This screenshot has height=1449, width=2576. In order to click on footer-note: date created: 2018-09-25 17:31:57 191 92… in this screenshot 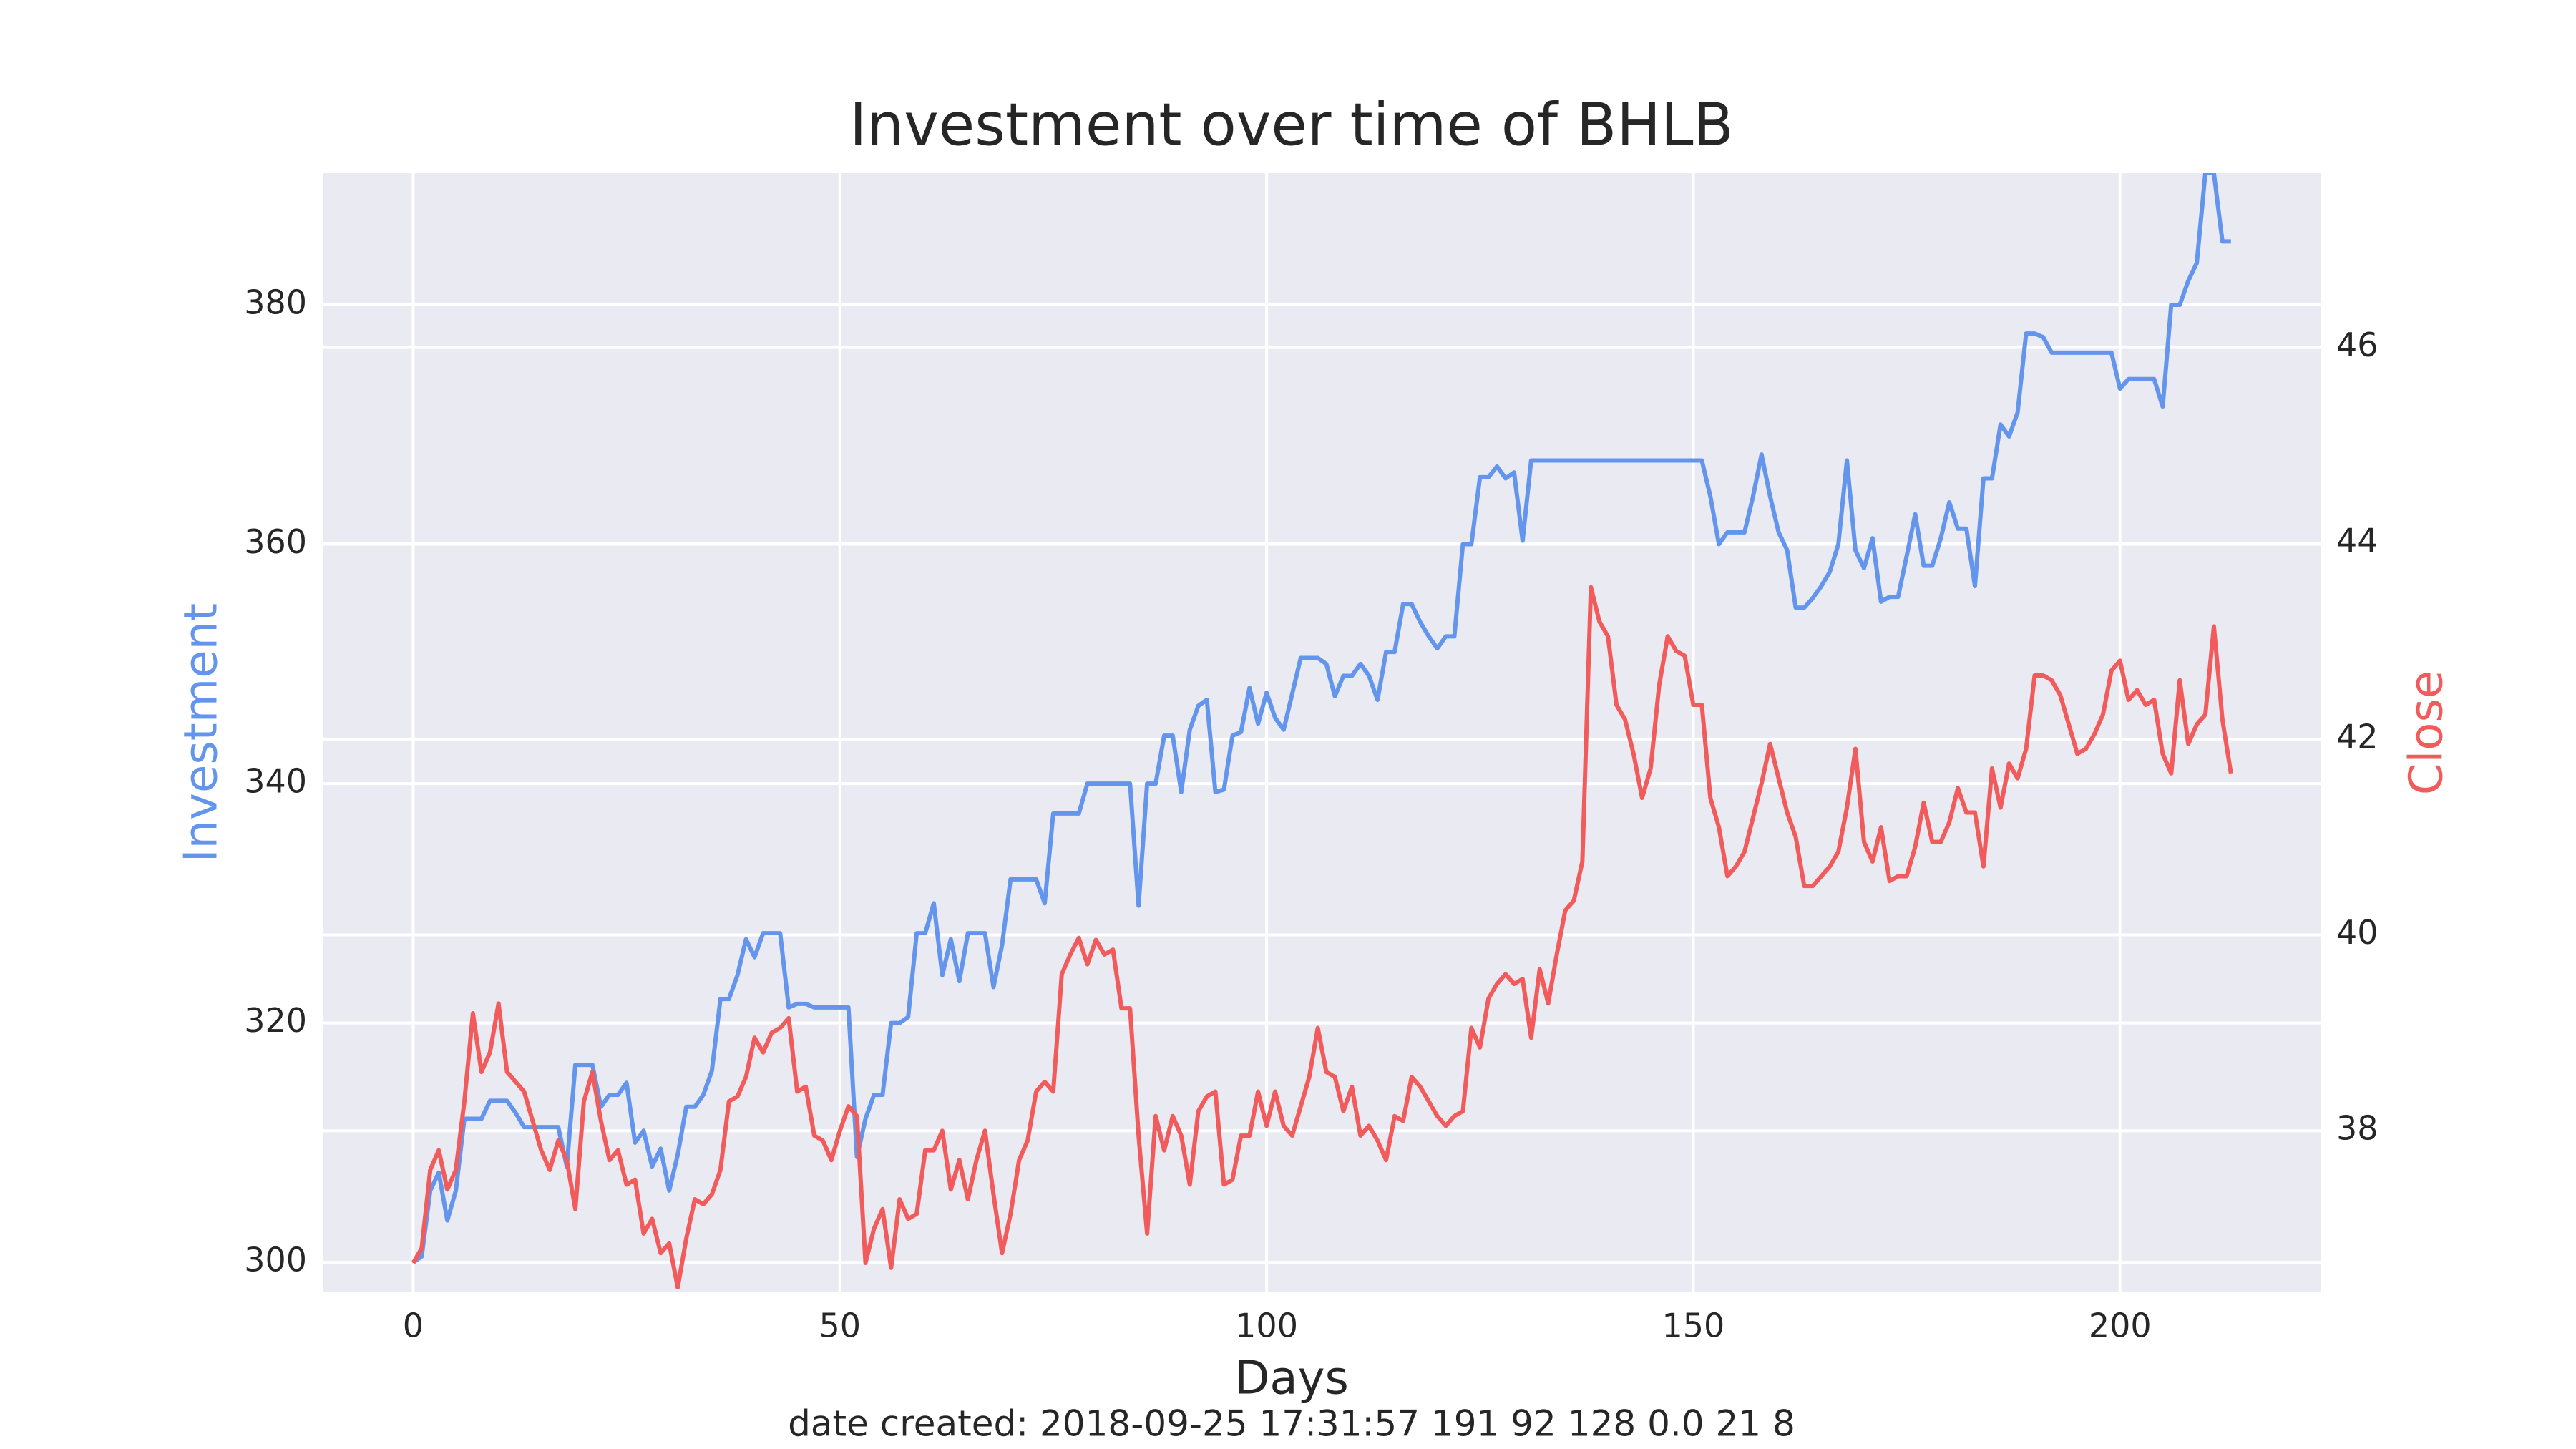, I will do `click(1291, 1424)`.